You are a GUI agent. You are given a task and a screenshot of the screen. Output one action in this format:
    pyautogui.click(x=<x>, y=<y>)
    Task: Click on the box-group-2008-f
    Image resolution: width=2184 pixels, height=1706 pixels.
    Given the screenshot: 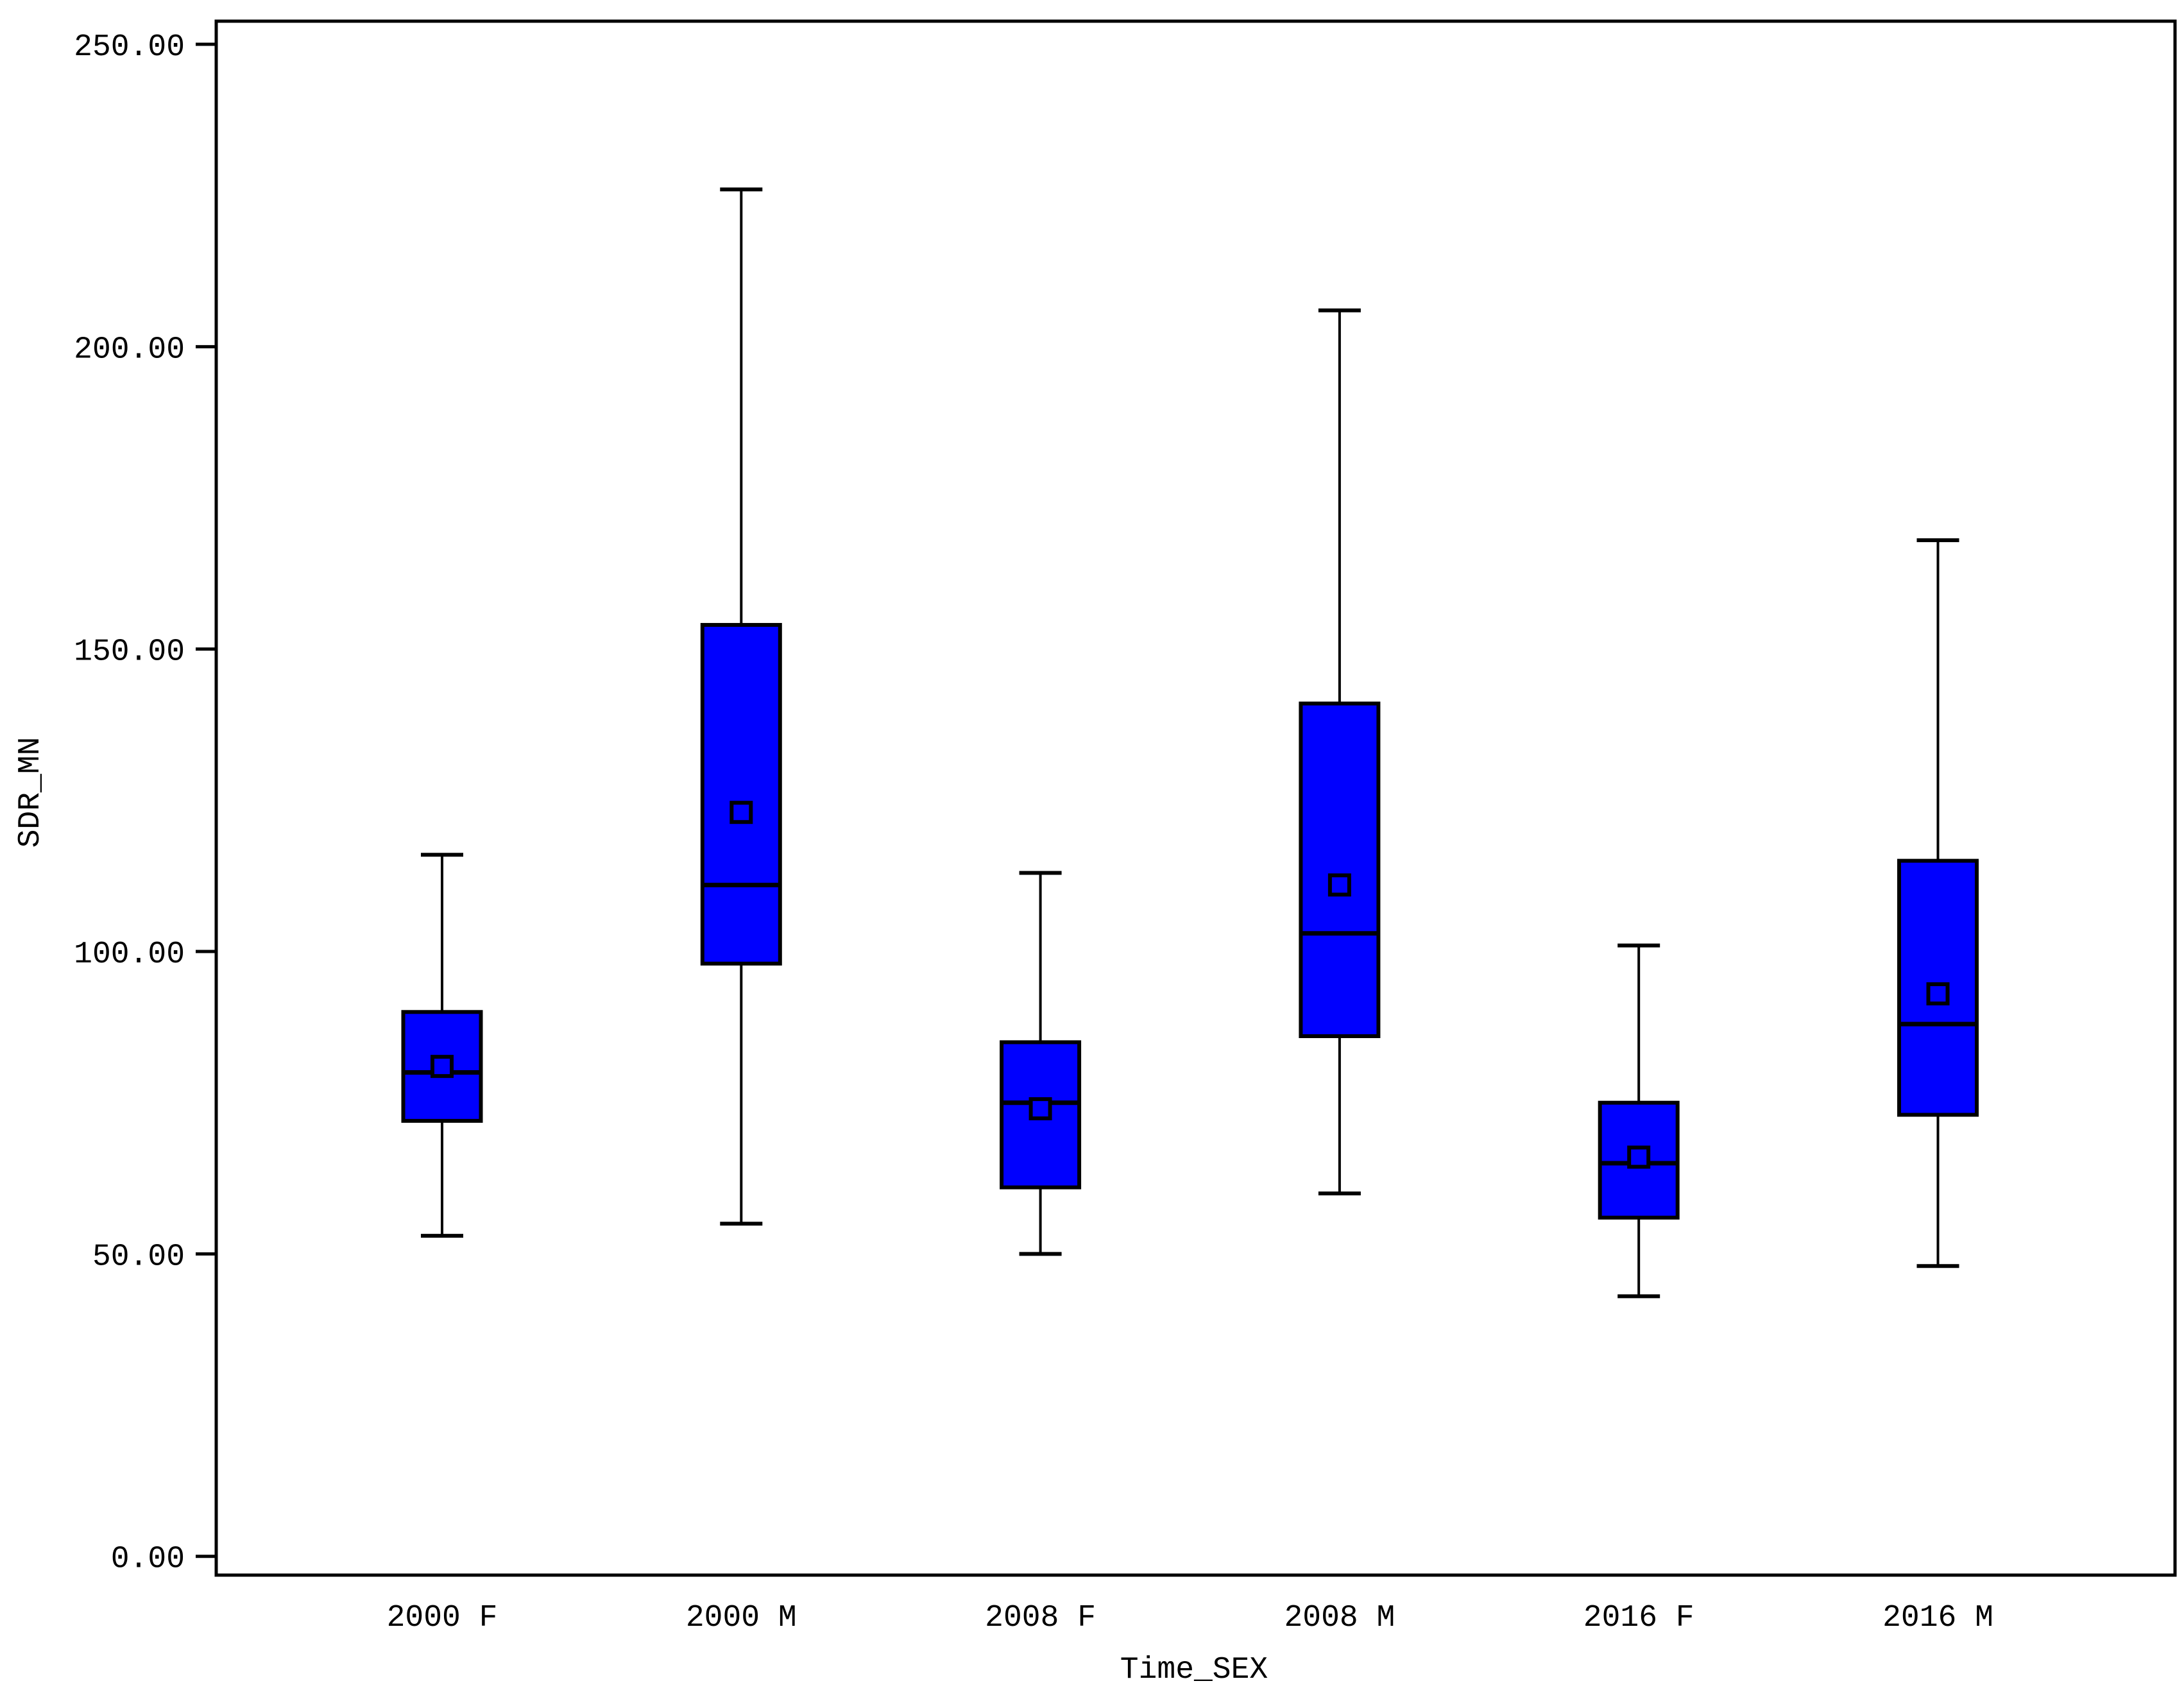 What is the action you would take?
    pyautogui.click(x=1041, y=1063)
    